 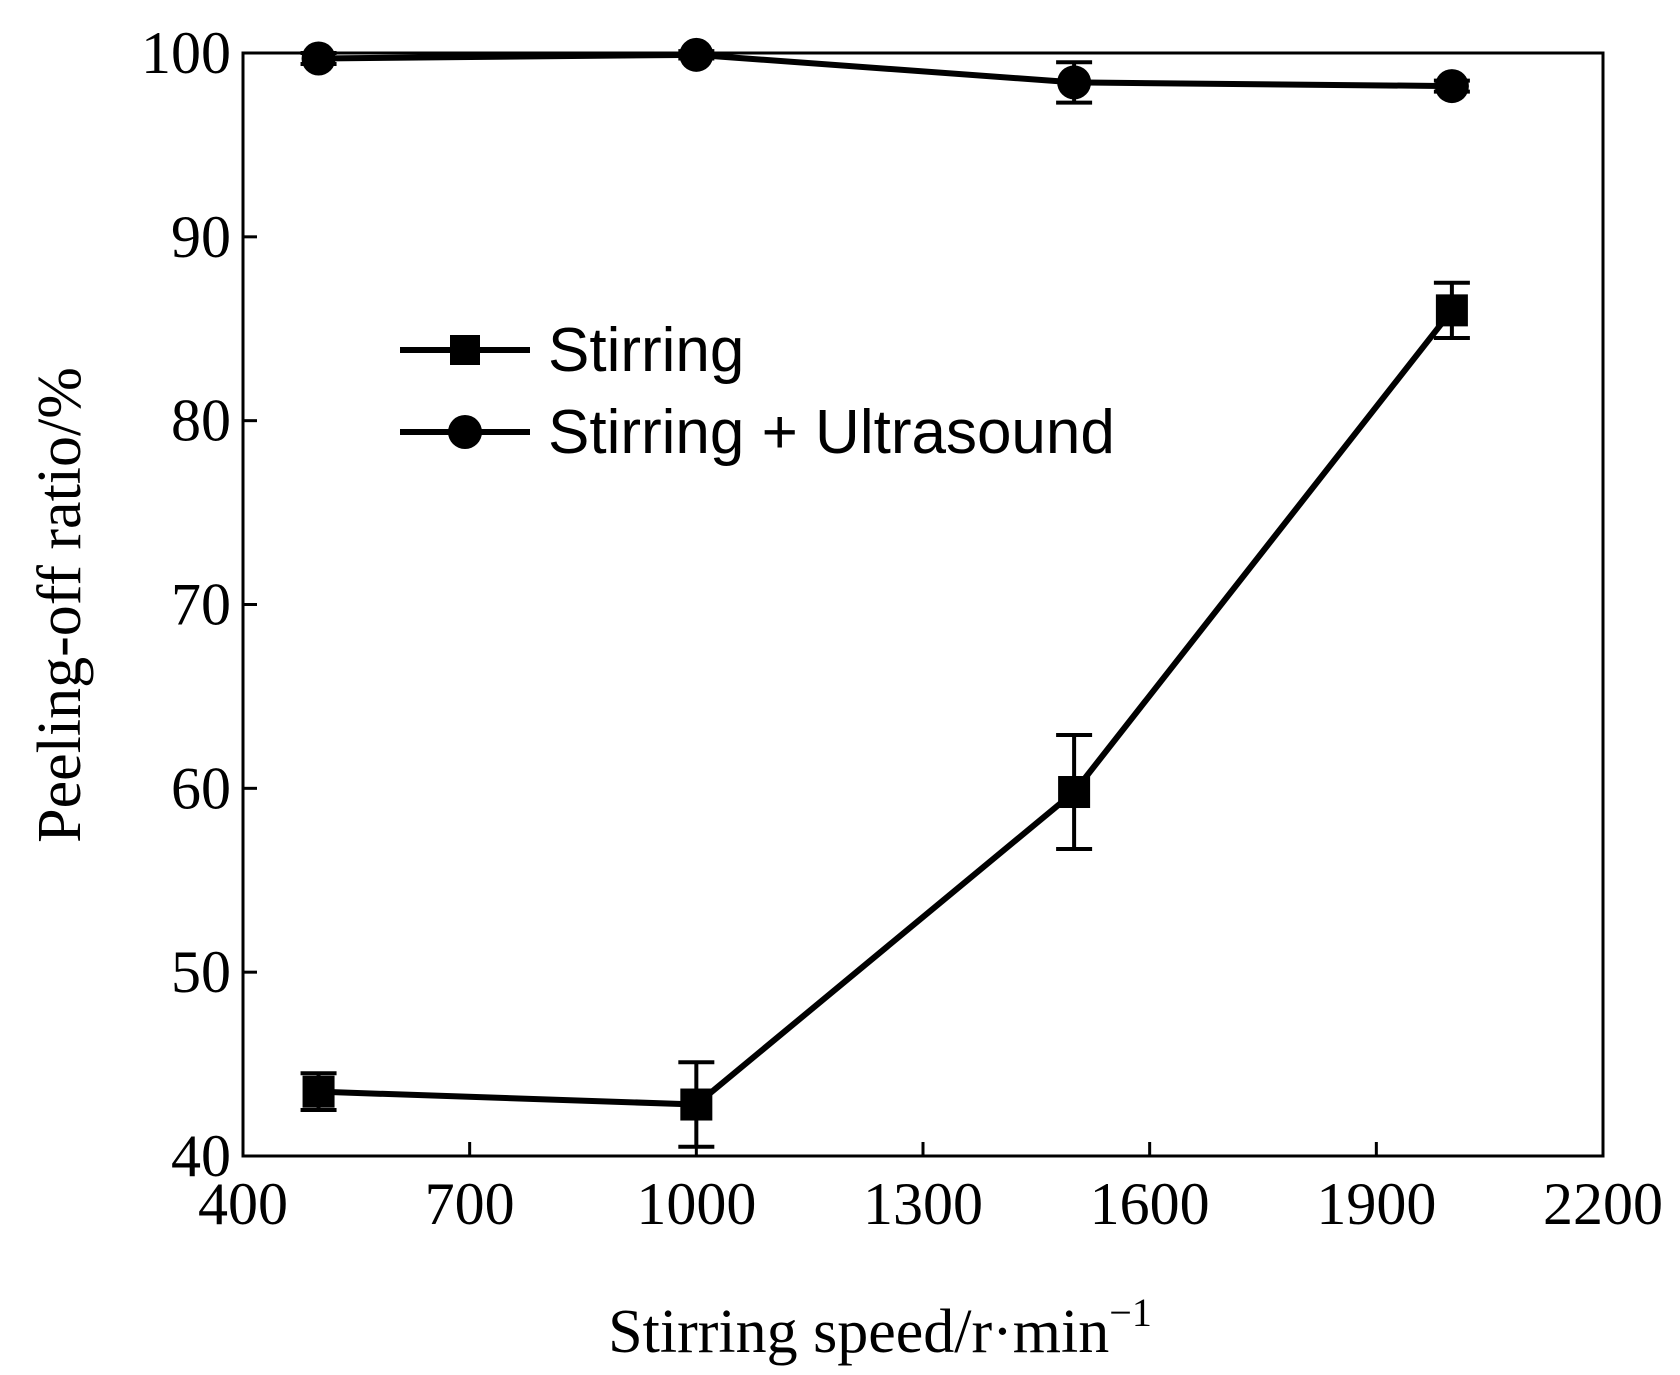 What do you see at coordinates (757, 391) in the screenshot?
I see `legend: Stirring Stirring + Ultrasound` at bounding box center [757, 391].